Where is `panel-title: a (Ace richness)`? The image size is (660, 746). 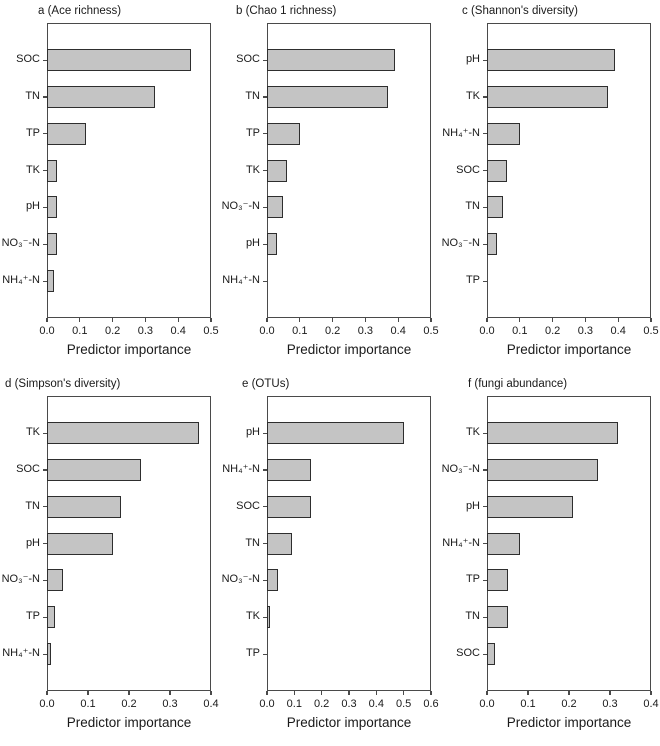
panel-title: a (Ace richness) is located at coordinates (80, 11).